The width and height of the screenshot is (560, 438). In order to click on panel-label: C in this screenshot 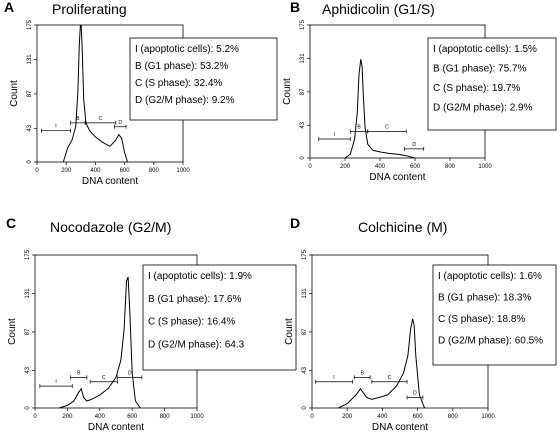, I will do `click(11, 223)`.